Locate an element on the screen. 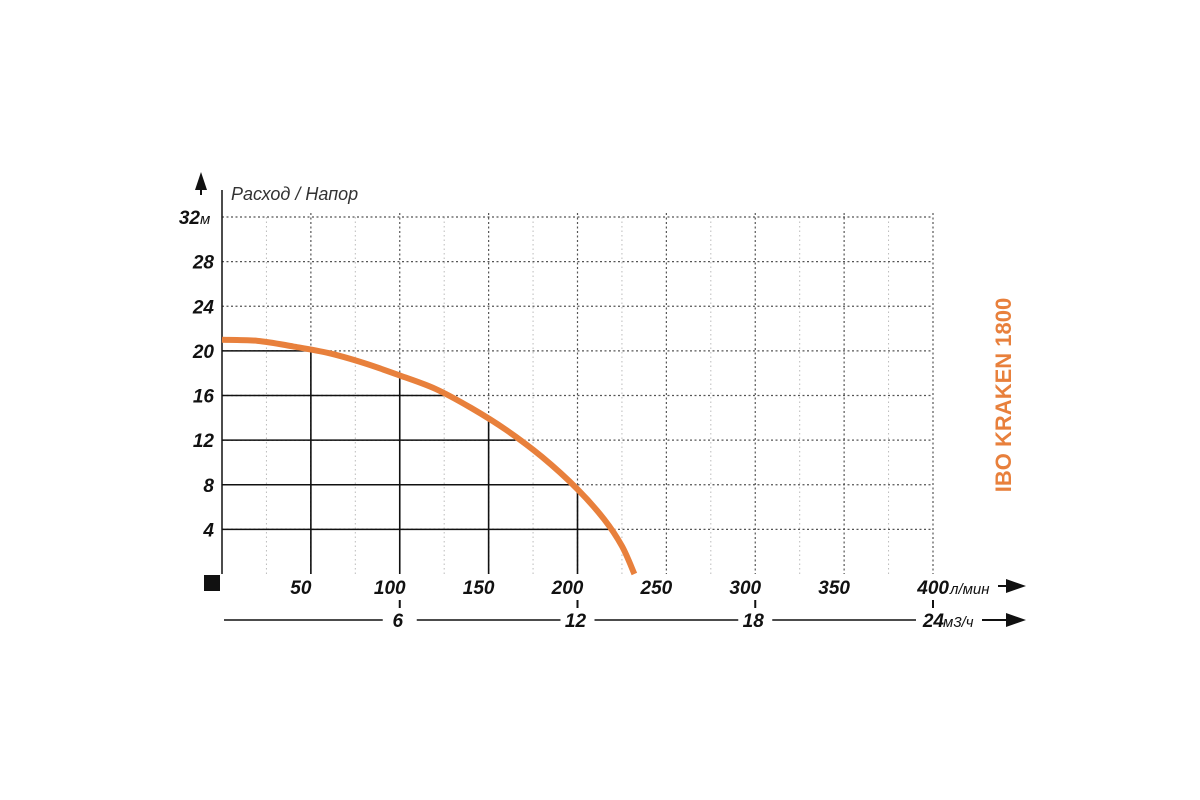 This screenshot has width=1200, height=800. x-tick-label: 150 is located at coordinates (479, 588).